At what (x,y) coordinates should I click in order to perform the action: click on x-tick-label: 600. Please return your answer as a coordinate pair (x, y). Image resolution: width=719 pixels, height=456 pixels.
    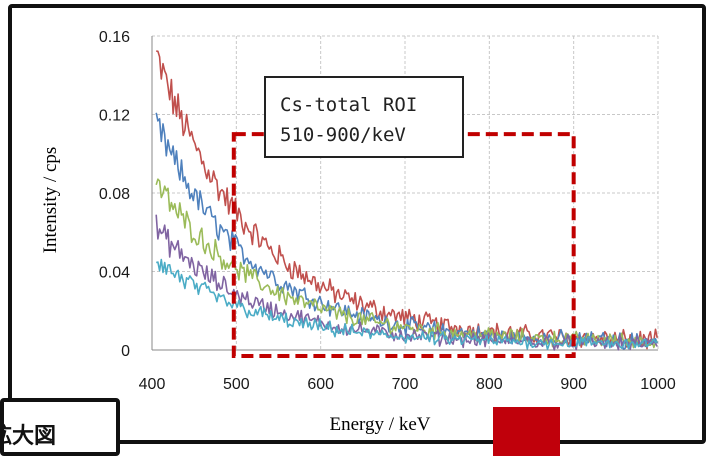
    Looking at the image, I should click on (320, 384).